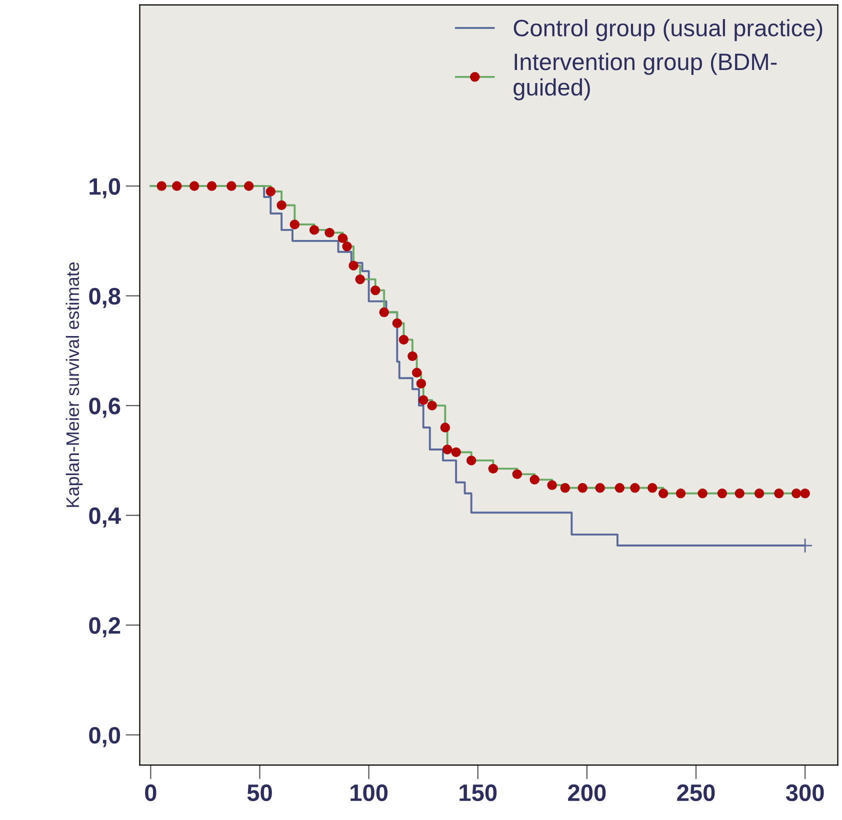 This screenshot has height=820, width=842. What do you see at coordinates (104, 298) in the screenshot?
I see `y-tick-label: 0,8` at bounding box center [104, 298].